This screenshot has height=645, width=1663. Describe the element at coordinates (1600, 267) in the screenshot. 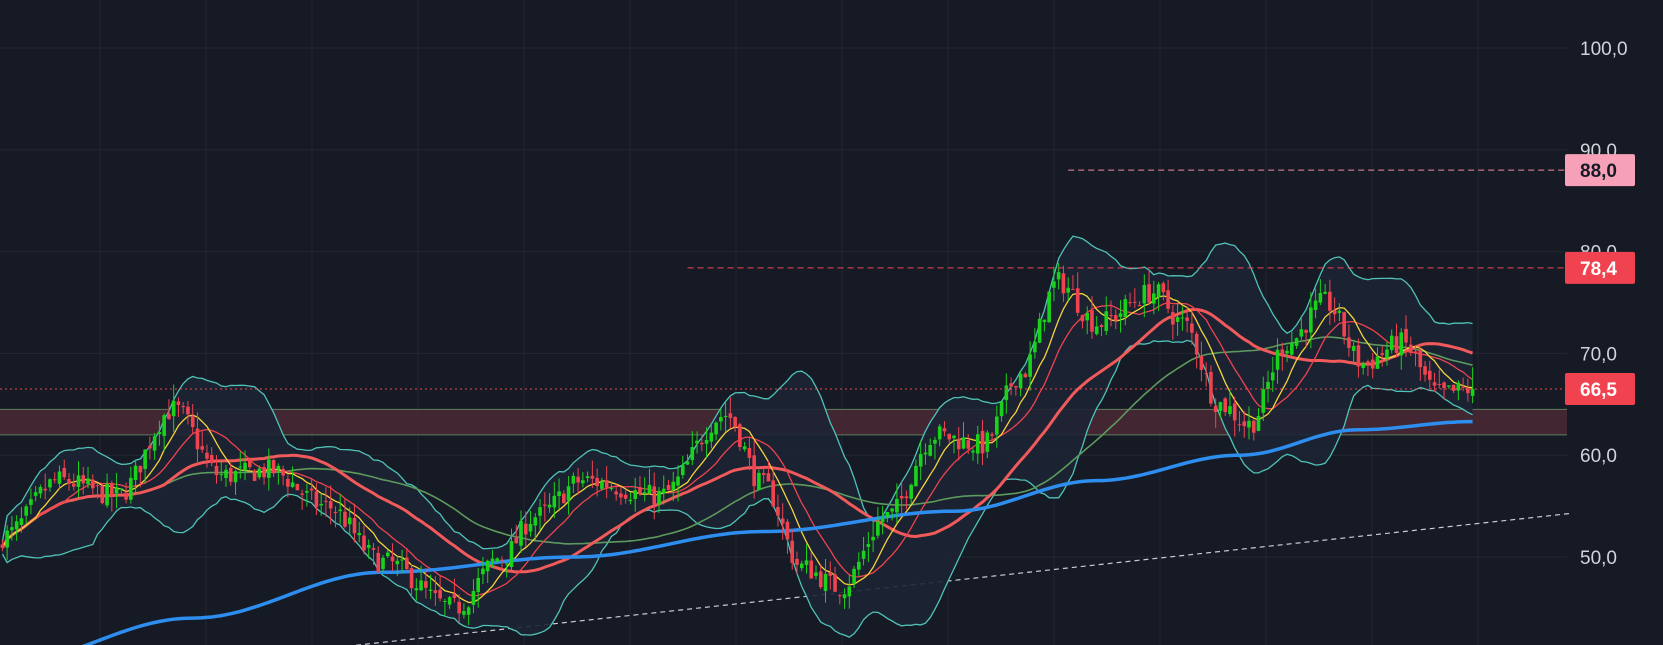

I see `resistance-78-tag` at that location.